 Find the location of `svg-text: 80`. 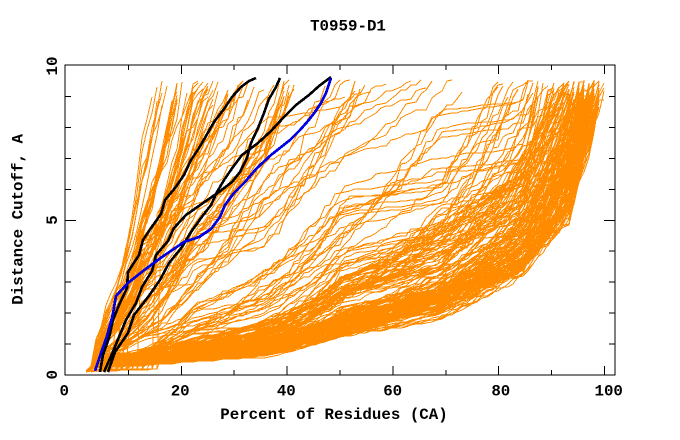

svg-text: 80 is located at coordinates (500, 392).